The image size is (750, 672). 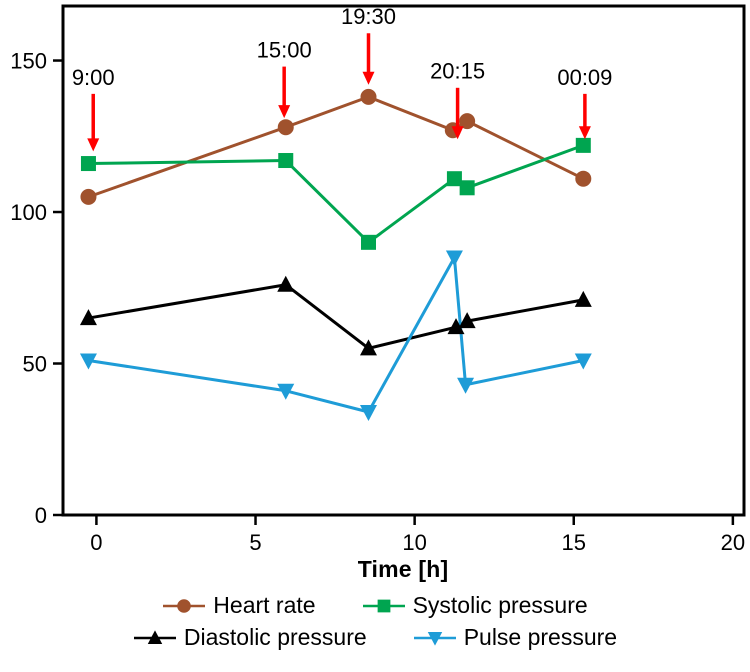 What do you see at coordinates (96, 542) in the screenshot?
I see `x-axis-tick-label: 0` at bounding box center [96, 542].